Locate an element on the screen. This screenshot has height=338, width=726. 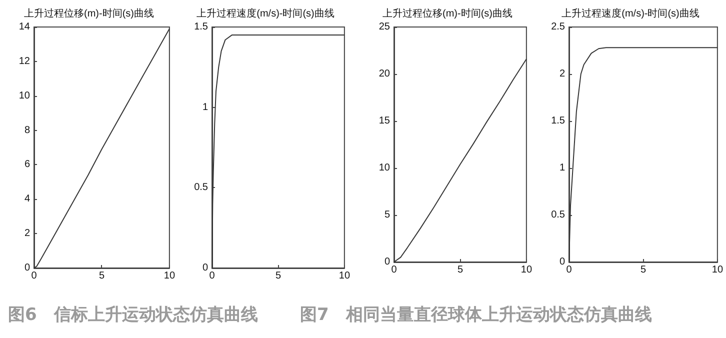
y-tick-label: 4 is located at coordinates (27, 199).